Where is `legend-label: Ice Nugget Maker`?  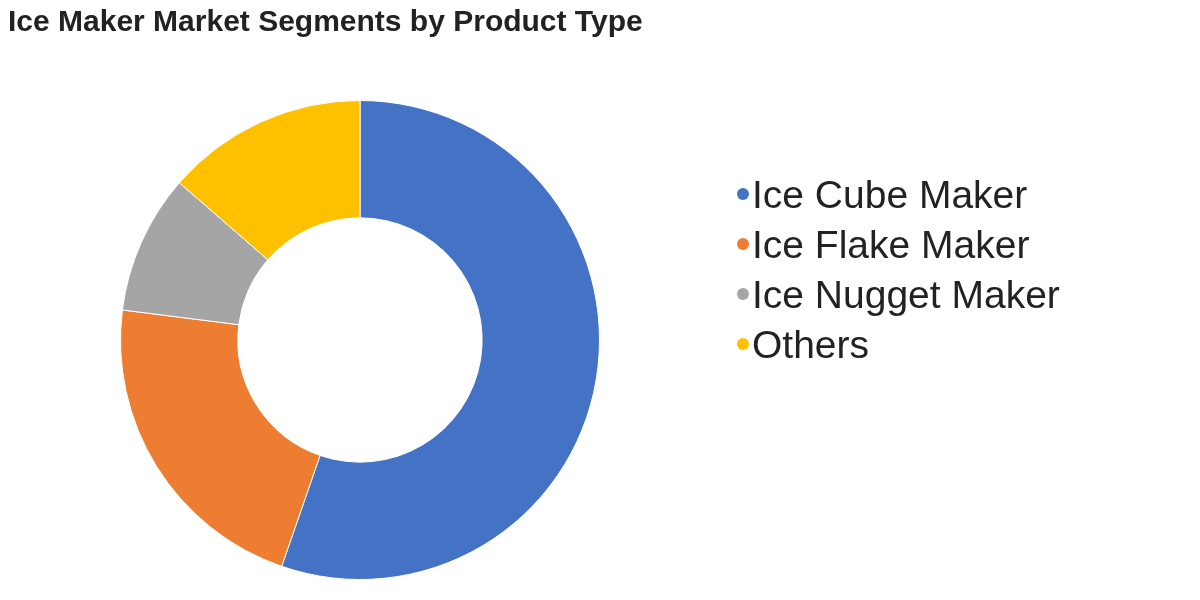 legend-label: Ice Nugget Maker is located at coordinates (906, 294).